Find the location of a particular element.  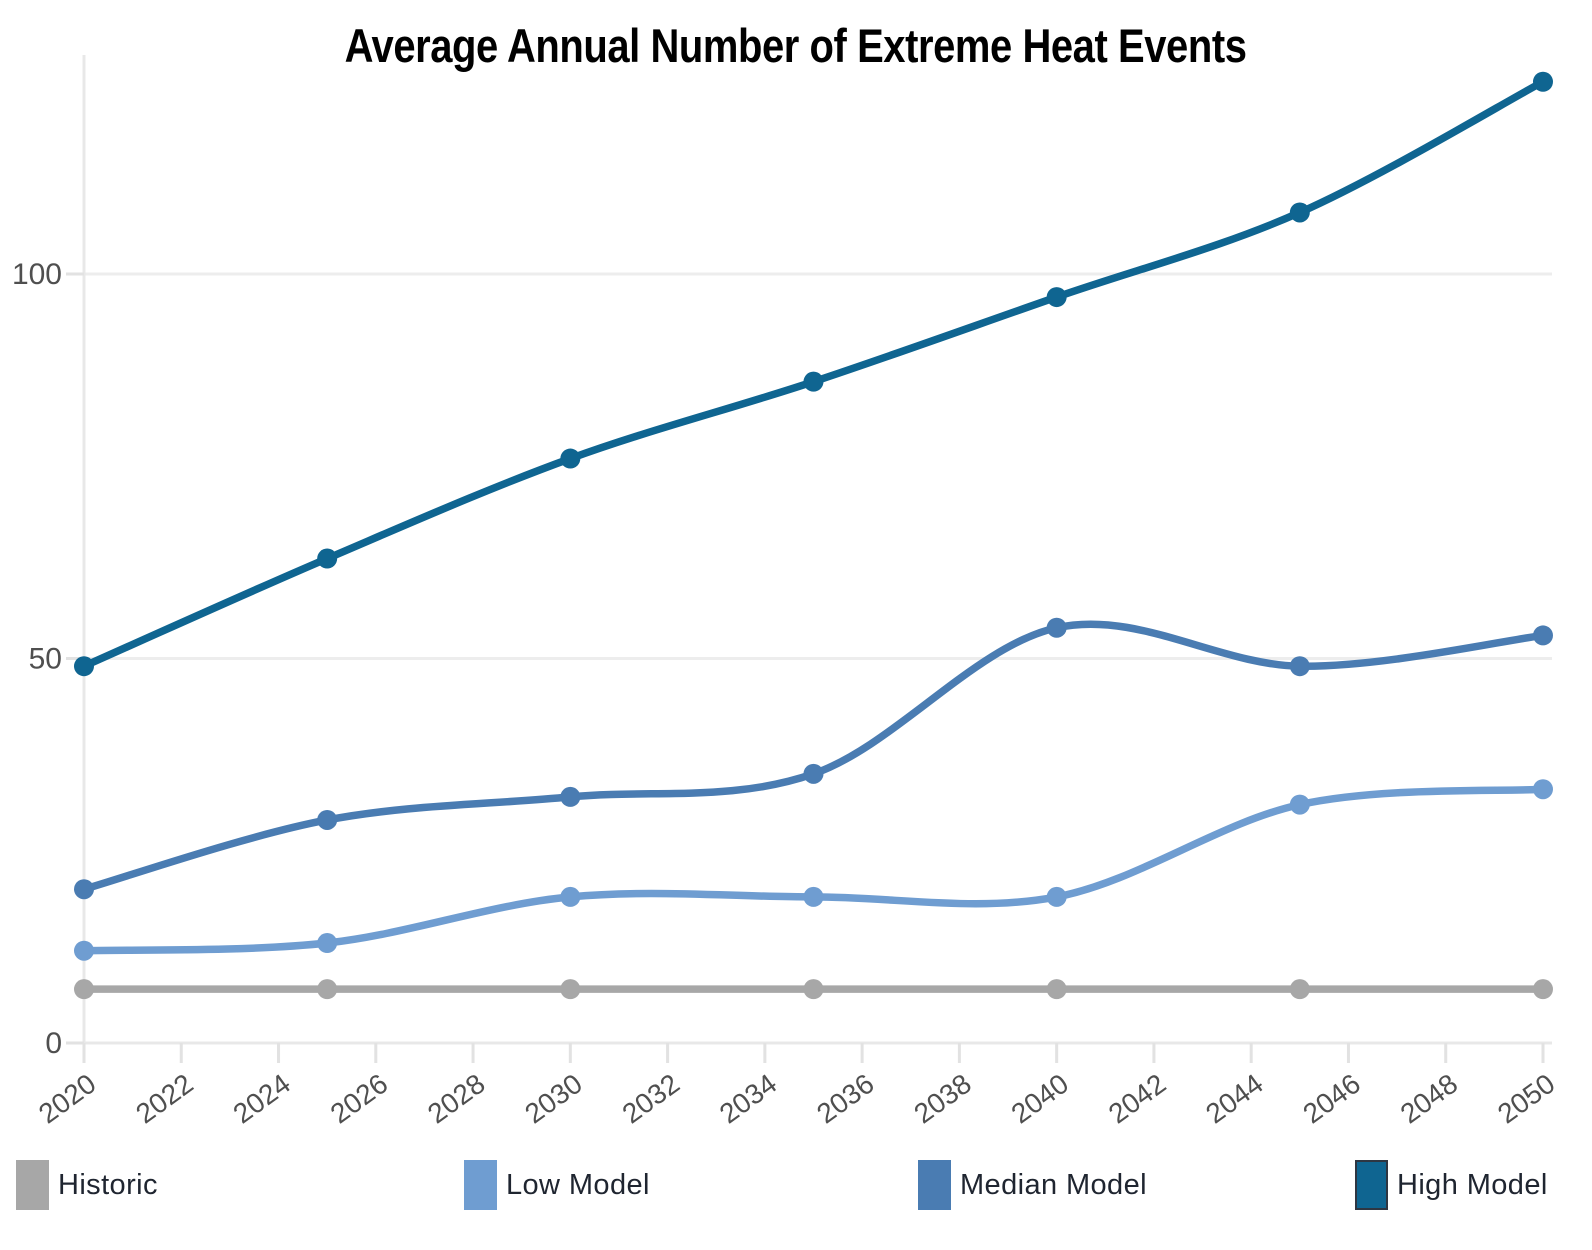

legend-label-low-model: Low Model is located at coordinates (578, 1184).